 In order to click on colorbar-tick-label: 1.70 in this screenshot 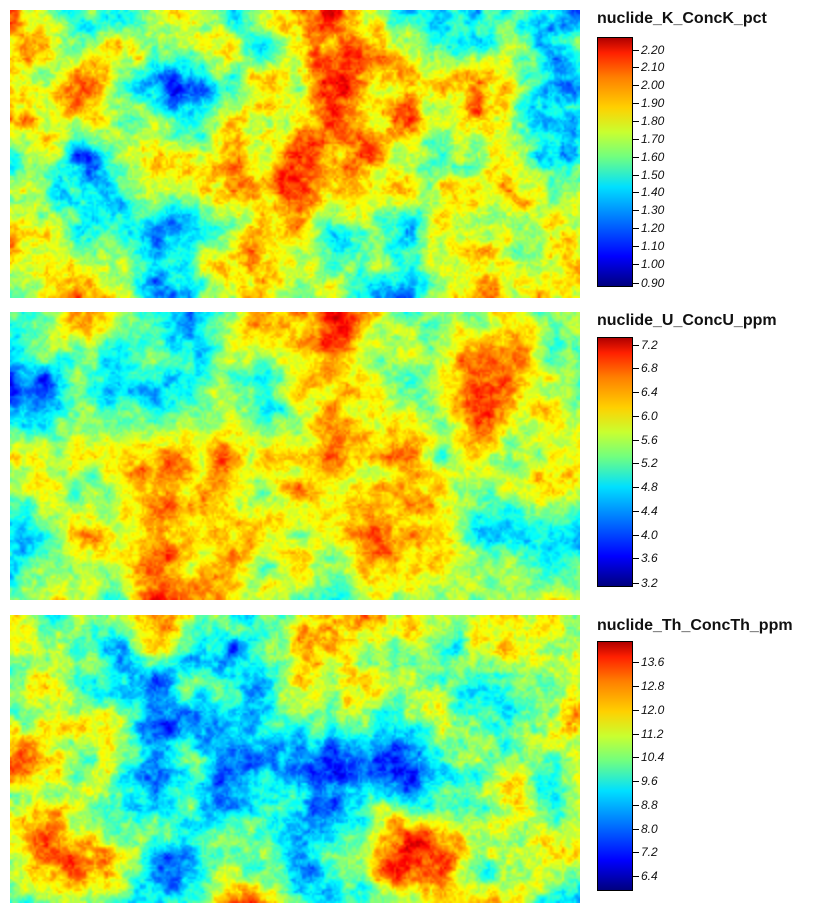, I will do `click(653, 138)`.